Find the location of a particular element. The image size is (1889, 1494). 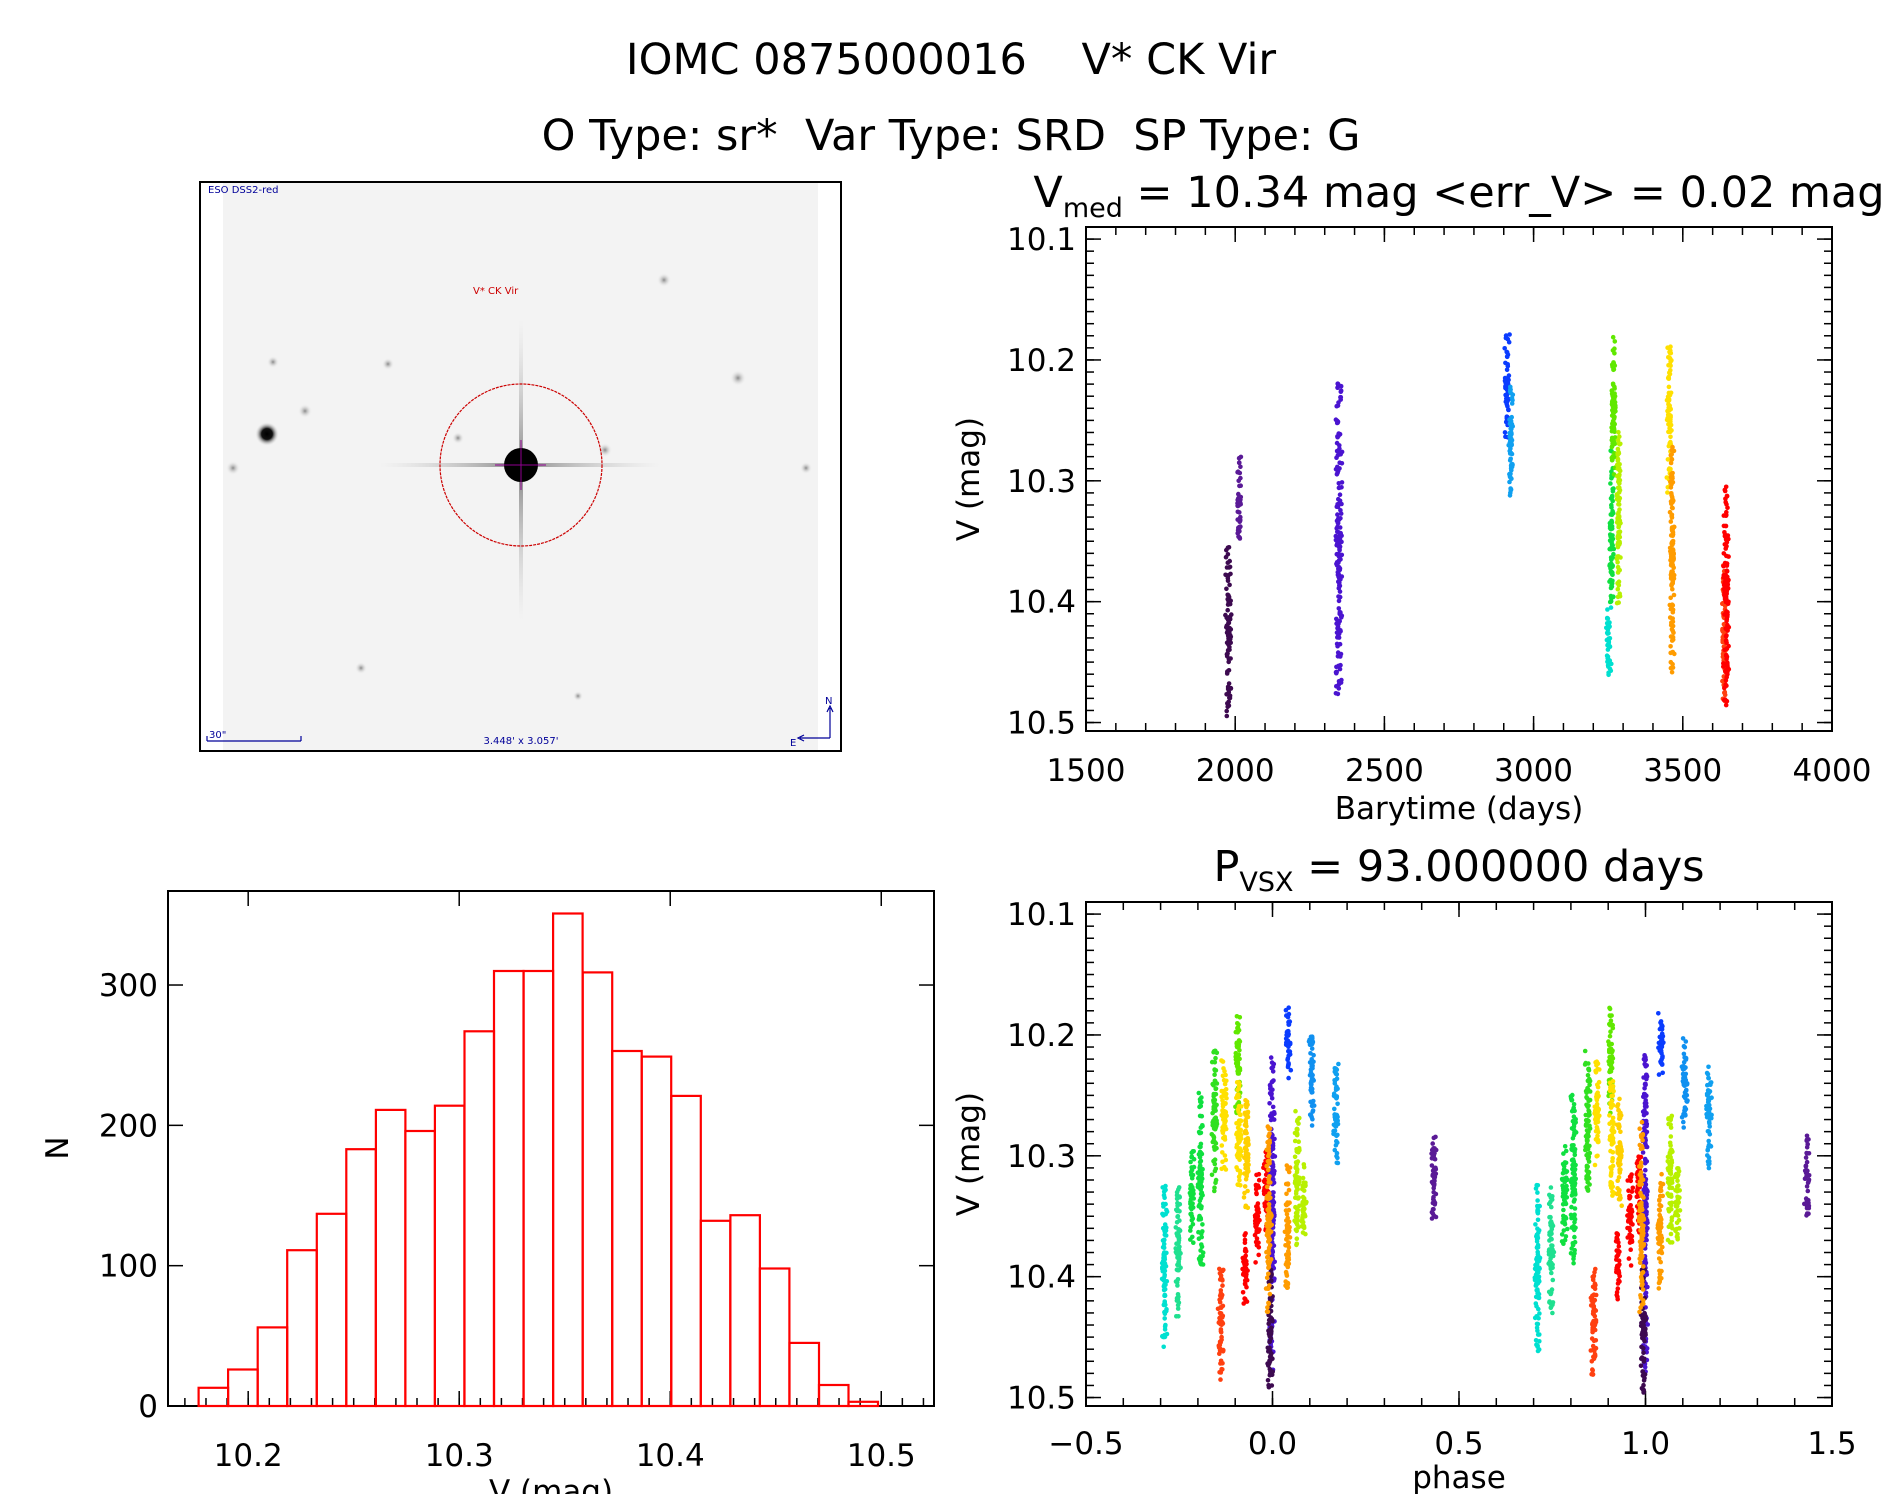

phase-cluster is located at coordinates (1311, 1081).